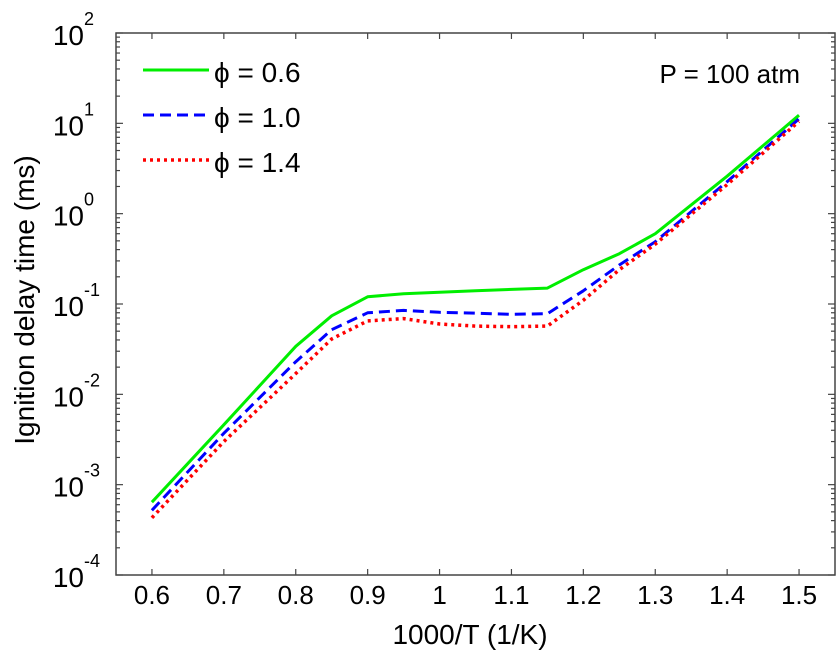 This screenshot has height=662, width=838. I want to click on x-tick-label: 0.9, so click(368, 595).